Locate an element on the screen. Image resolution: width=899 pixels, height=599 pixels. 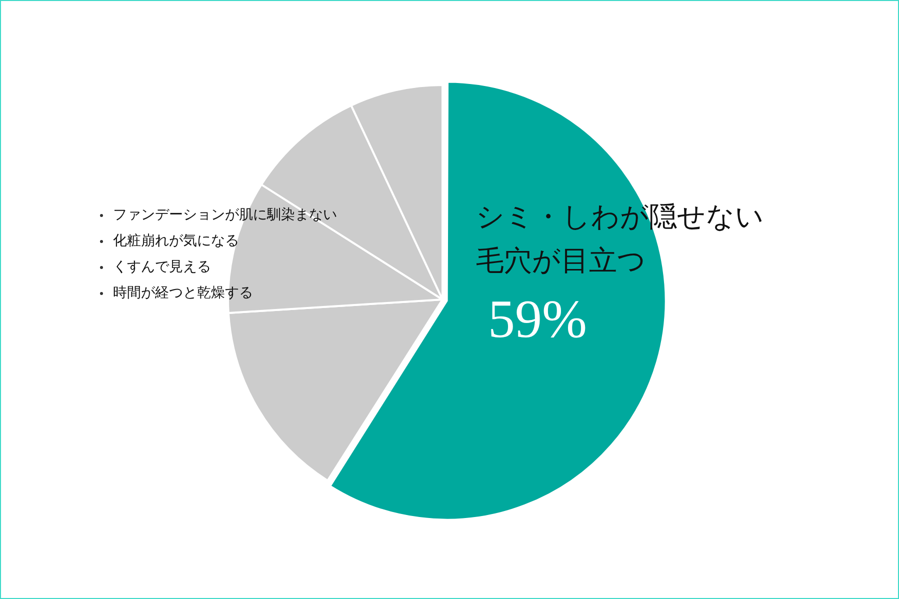
slice-label: シミ・しわが隠せない毛穴が目立つ is located at coordinates (620, 240).